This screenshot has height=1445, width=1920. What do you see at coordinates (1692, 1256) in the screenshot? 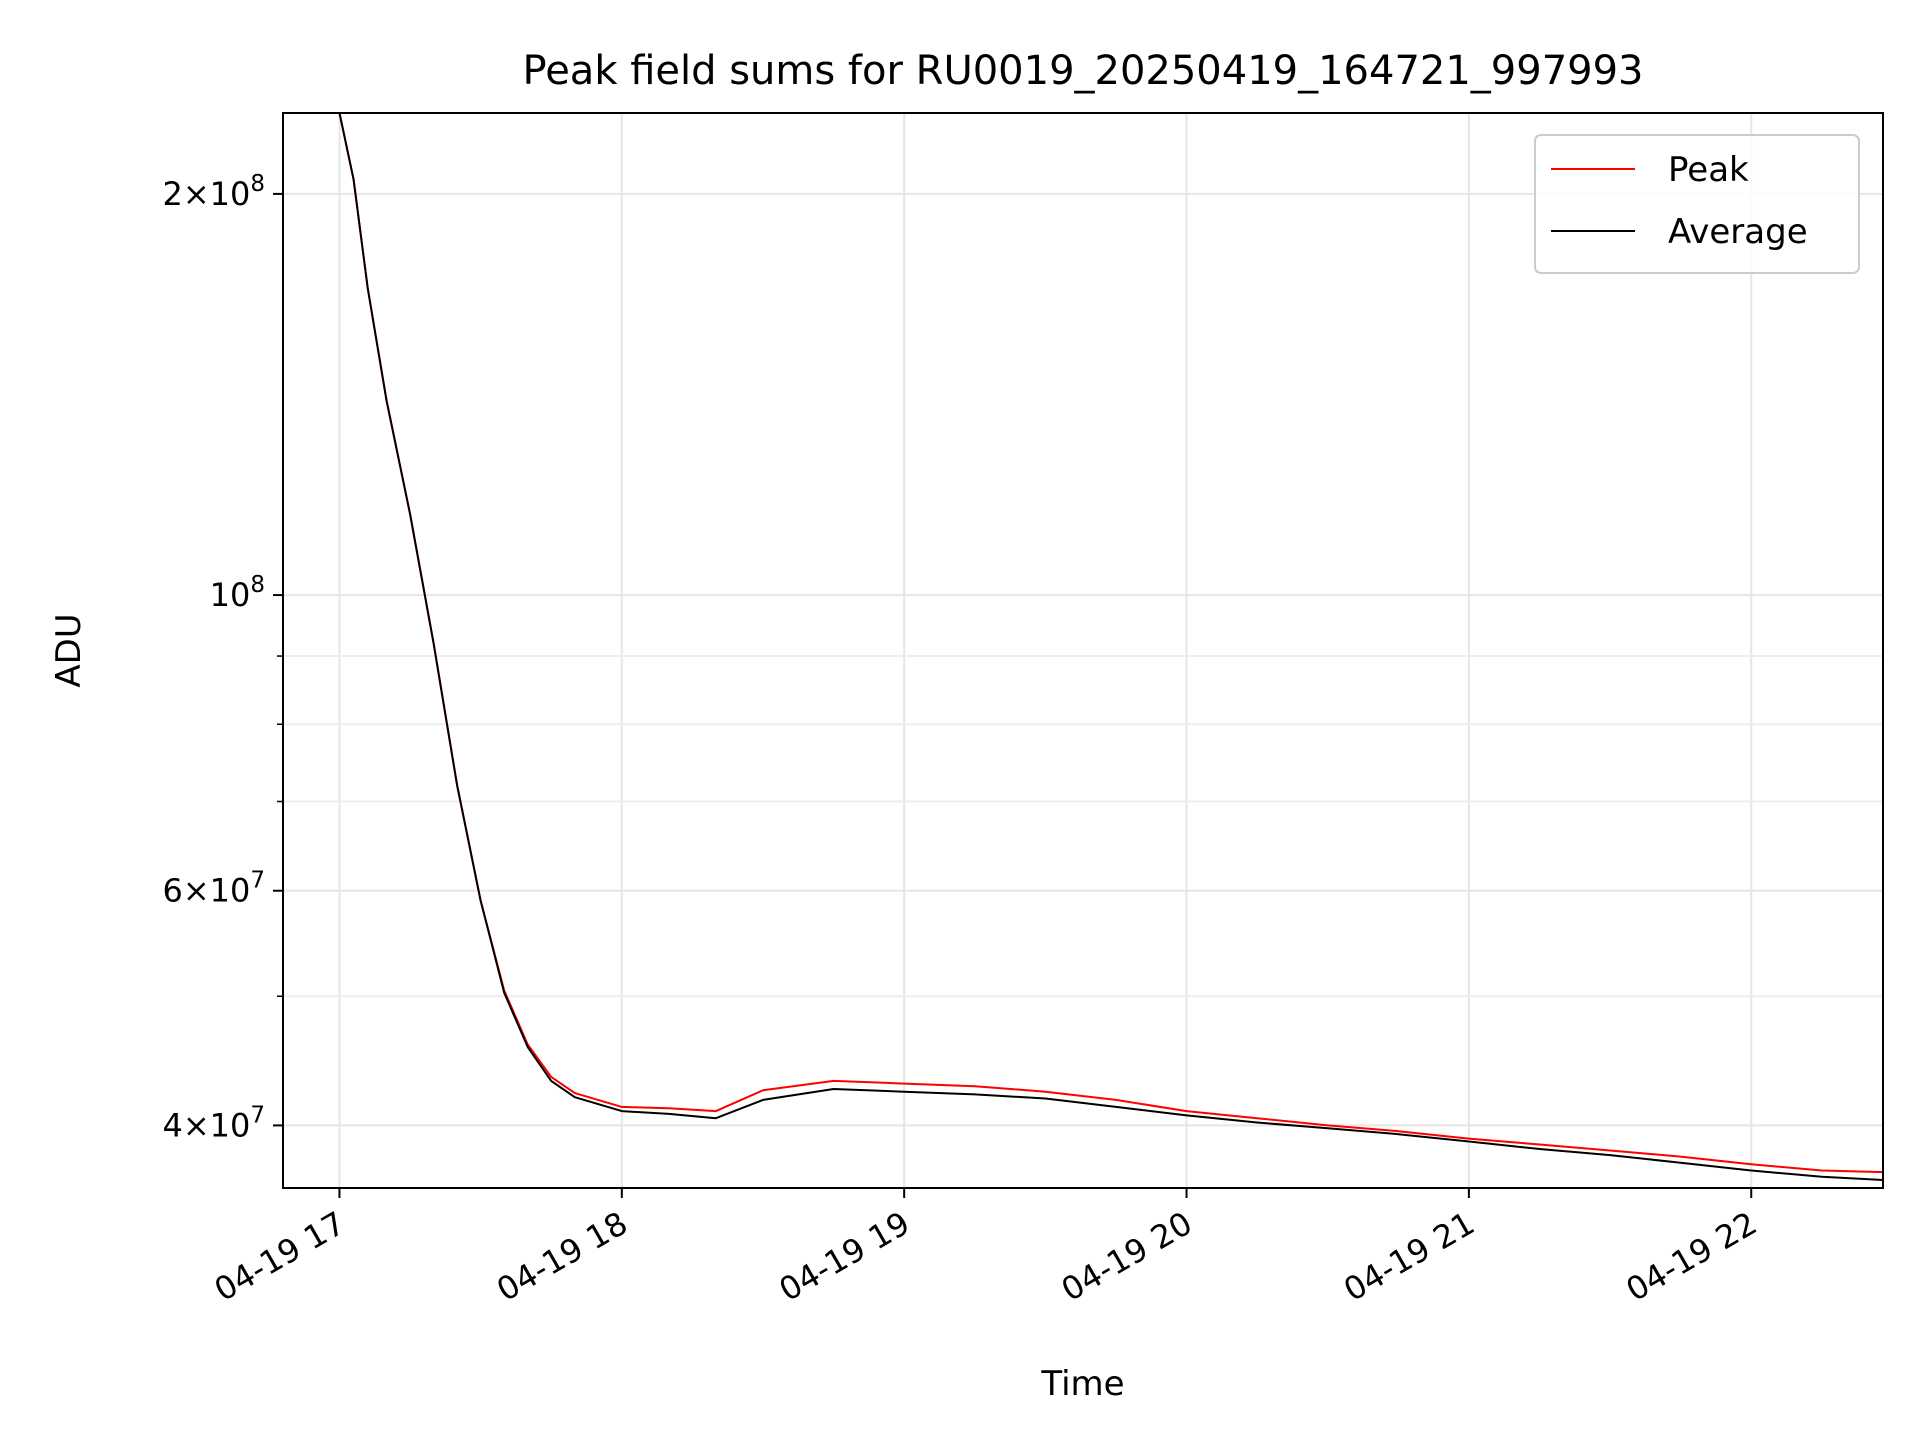
I see `x-tick-label: 04-19 22` at bounding box center [1692, 1256].